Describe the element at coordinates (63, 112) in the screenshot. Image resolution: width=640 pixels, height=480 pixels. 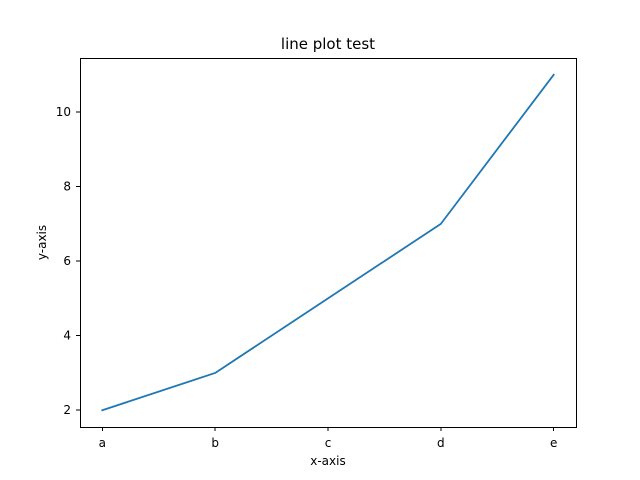
I see `y-tick-label: 10` at that location.